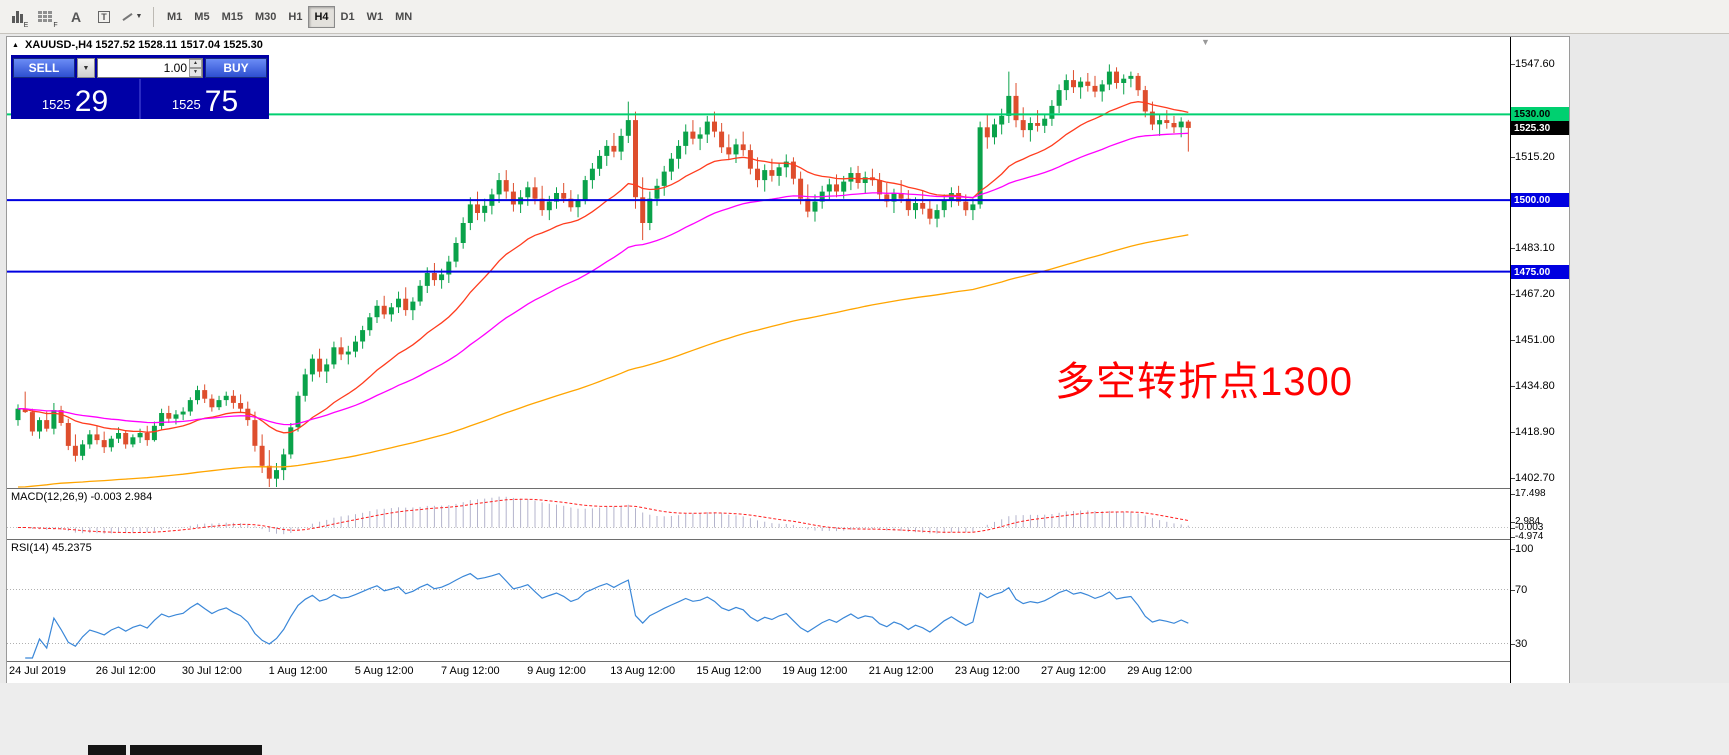 The width and height of the screenshot is (1729, 755). Describe the element at coordinates (403, 17) in the screenshot. I see `timeframe-MN-button: MN` at that location.